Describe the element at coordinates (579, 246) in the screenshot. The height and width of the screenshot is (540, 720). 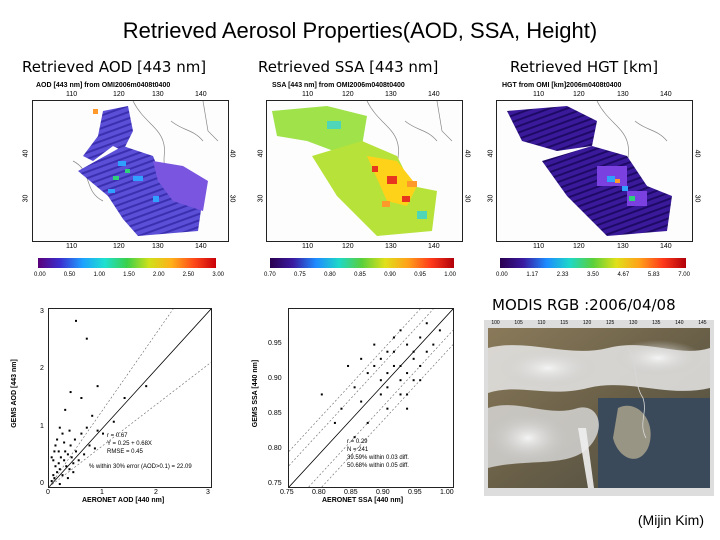
I see `map-hgt-lon-tick-bottom: 120` at that location.